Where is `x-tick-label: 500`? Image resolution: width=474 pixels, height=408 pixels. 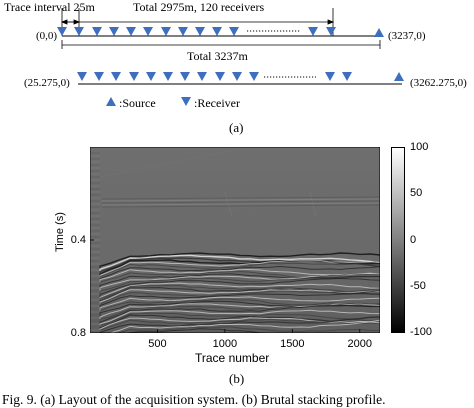
x-tick-label: 500 is located at coordinates (157, 344).